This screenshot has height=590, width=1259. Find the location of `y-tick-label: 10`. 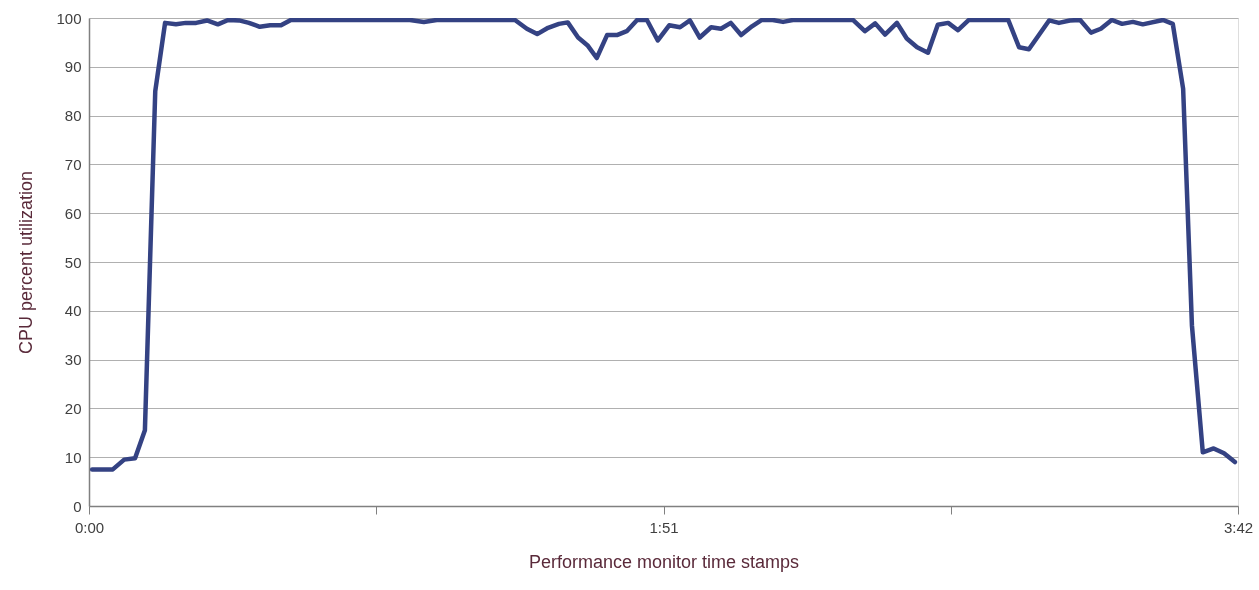

y-tick-label: 10 is located at coordinates (73, 457).